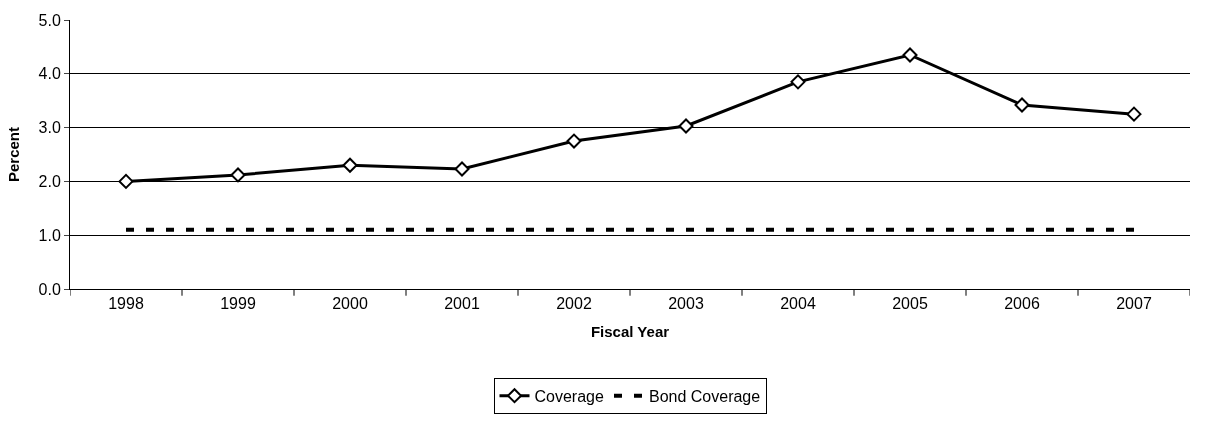 The height and width of the screenshot is (425, 1215). What do you see at coordinates (462, 304) in the screenshot?
I see `x-tick-label: 2001` at bounding box center [462, 304].